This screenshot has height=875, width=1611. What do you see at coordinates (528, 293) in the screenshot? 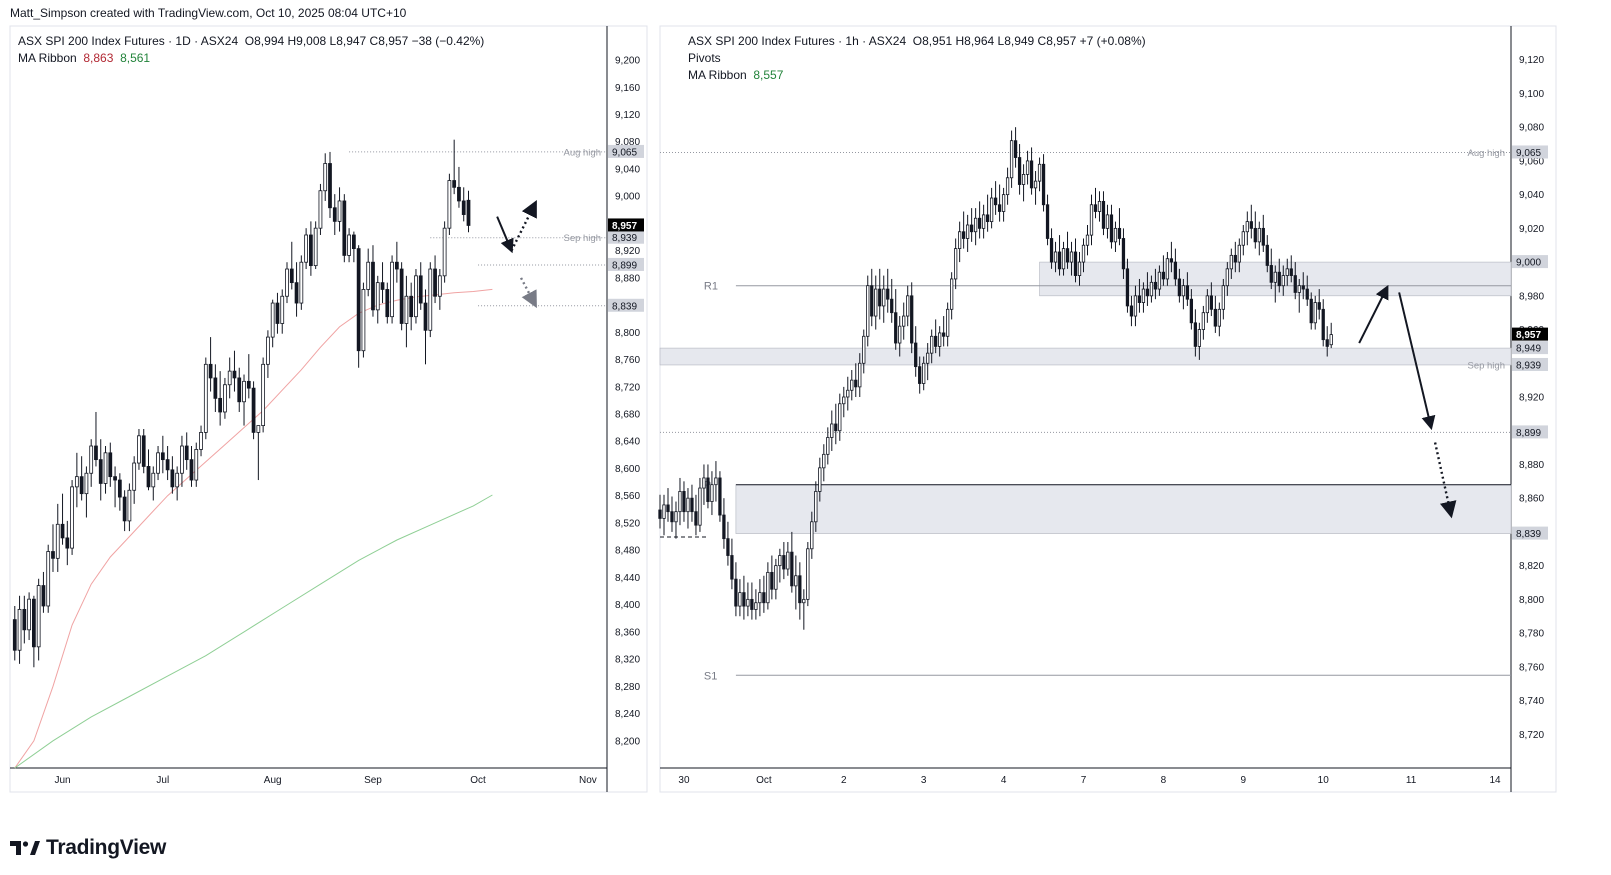
I see `daily-projection-arrow` at bounding box center [528, 293].